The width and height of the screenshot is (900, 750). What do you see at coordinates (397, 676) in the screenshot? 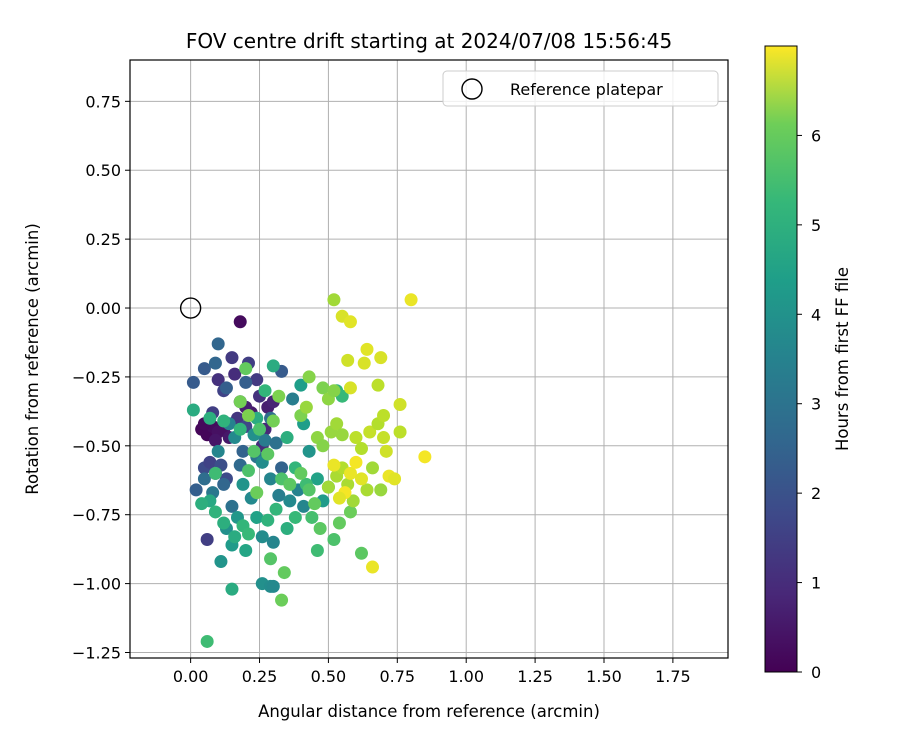
I see `x-tick-label: 0.75` at bounding box center [397, 676].